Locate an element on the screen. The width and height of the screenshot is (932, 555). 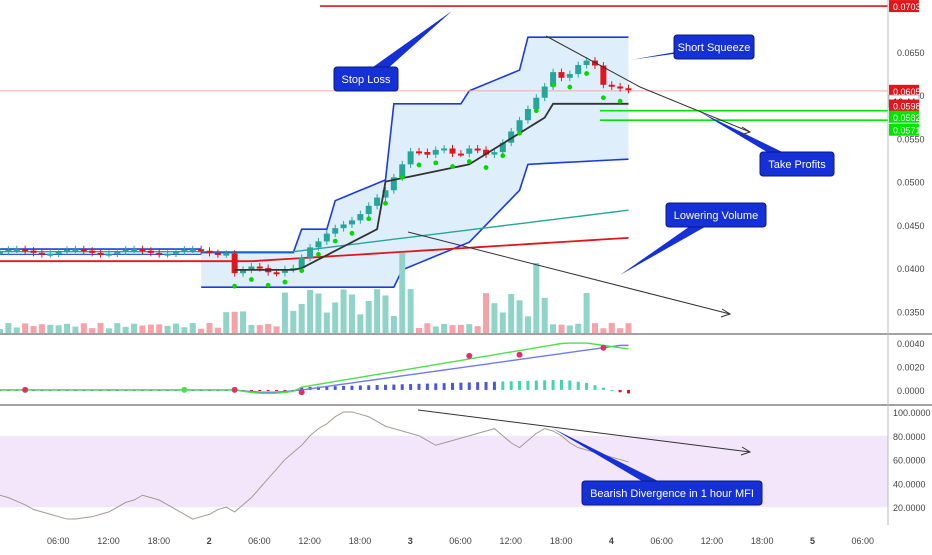
macd-cross-dot is located at coordinates (519, 354).